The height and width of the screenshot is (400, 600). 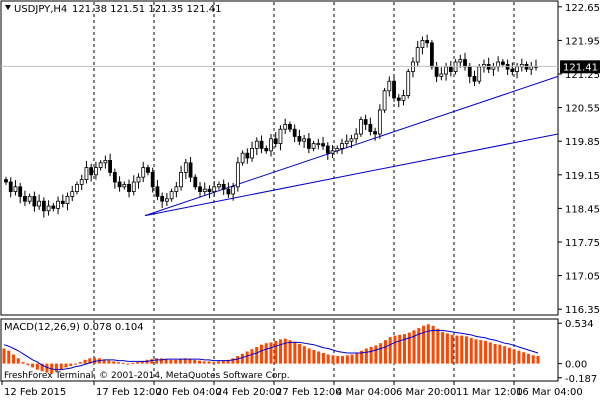 I want to click on macd-histogram, so click(x=271, y=349).